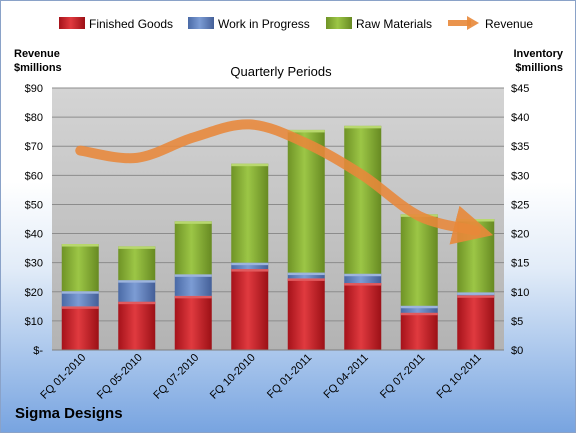 The height and width of the screenshot is (434, 576). What do you see at coordinates (458, 376) in the screenshot?
I see `x-tick-label: FQ 10-2011` at bounding box center [458, 376].